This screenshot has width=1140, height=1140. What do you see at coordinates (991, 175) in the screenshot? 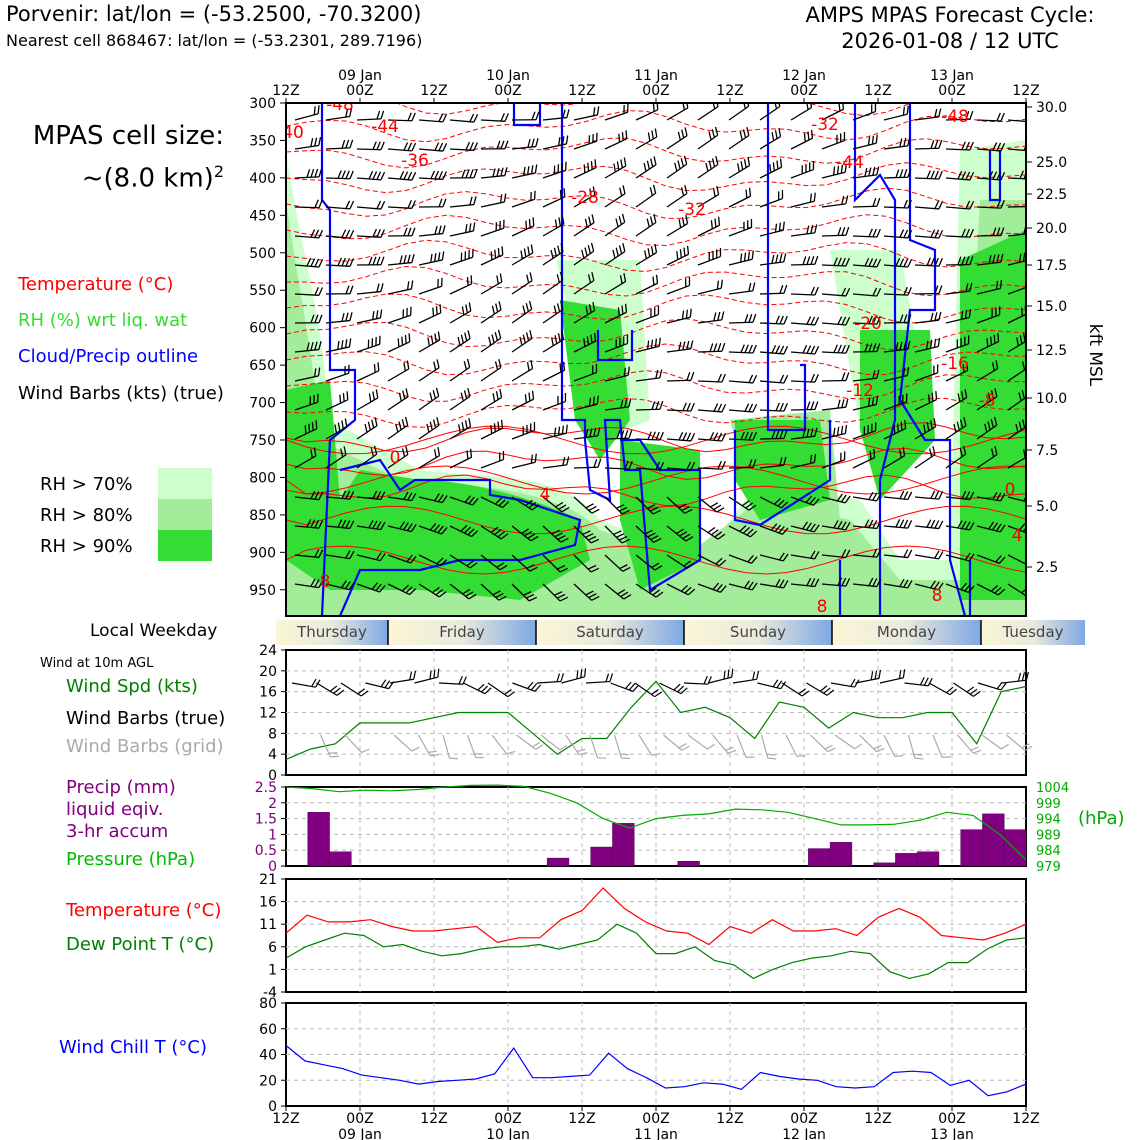
I see `wind-barb-70-feather` at bounding box center [991, 175].